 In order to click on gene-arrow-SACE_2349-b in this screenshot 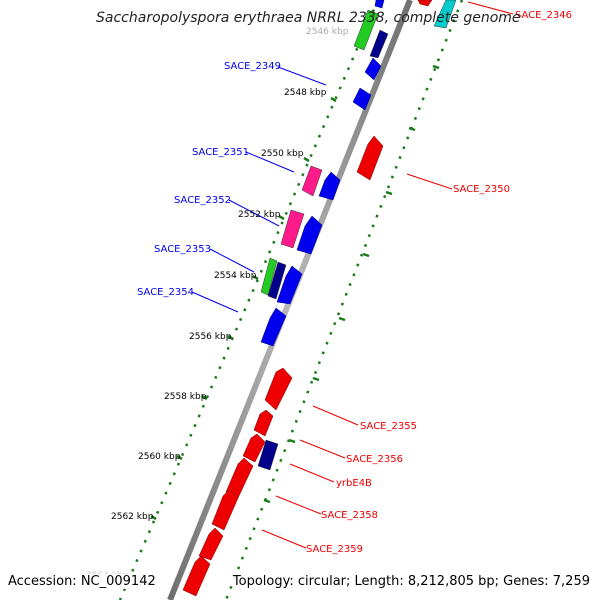, I will do `click(362, 99)`.